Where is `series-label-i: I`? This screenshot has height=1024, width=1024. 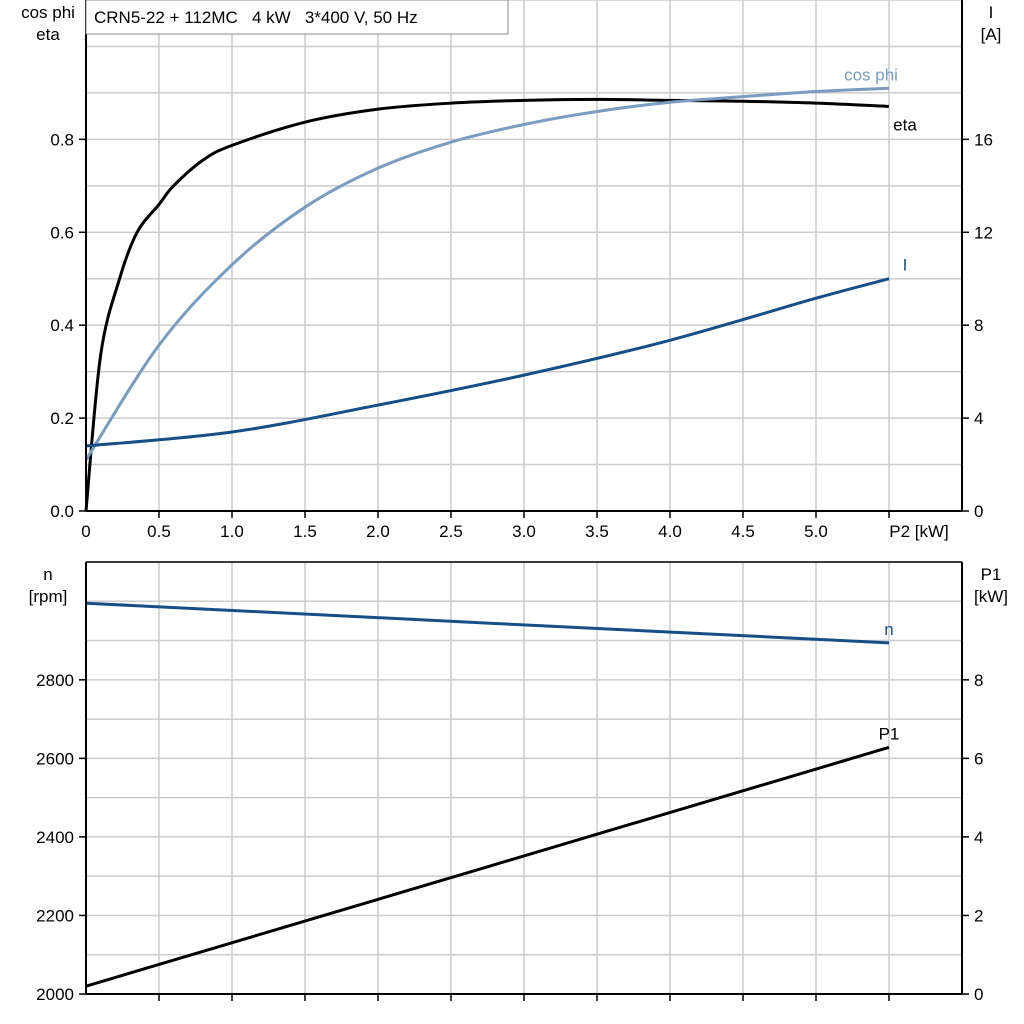
series-label-i: I is located at coordinates (905, 265).